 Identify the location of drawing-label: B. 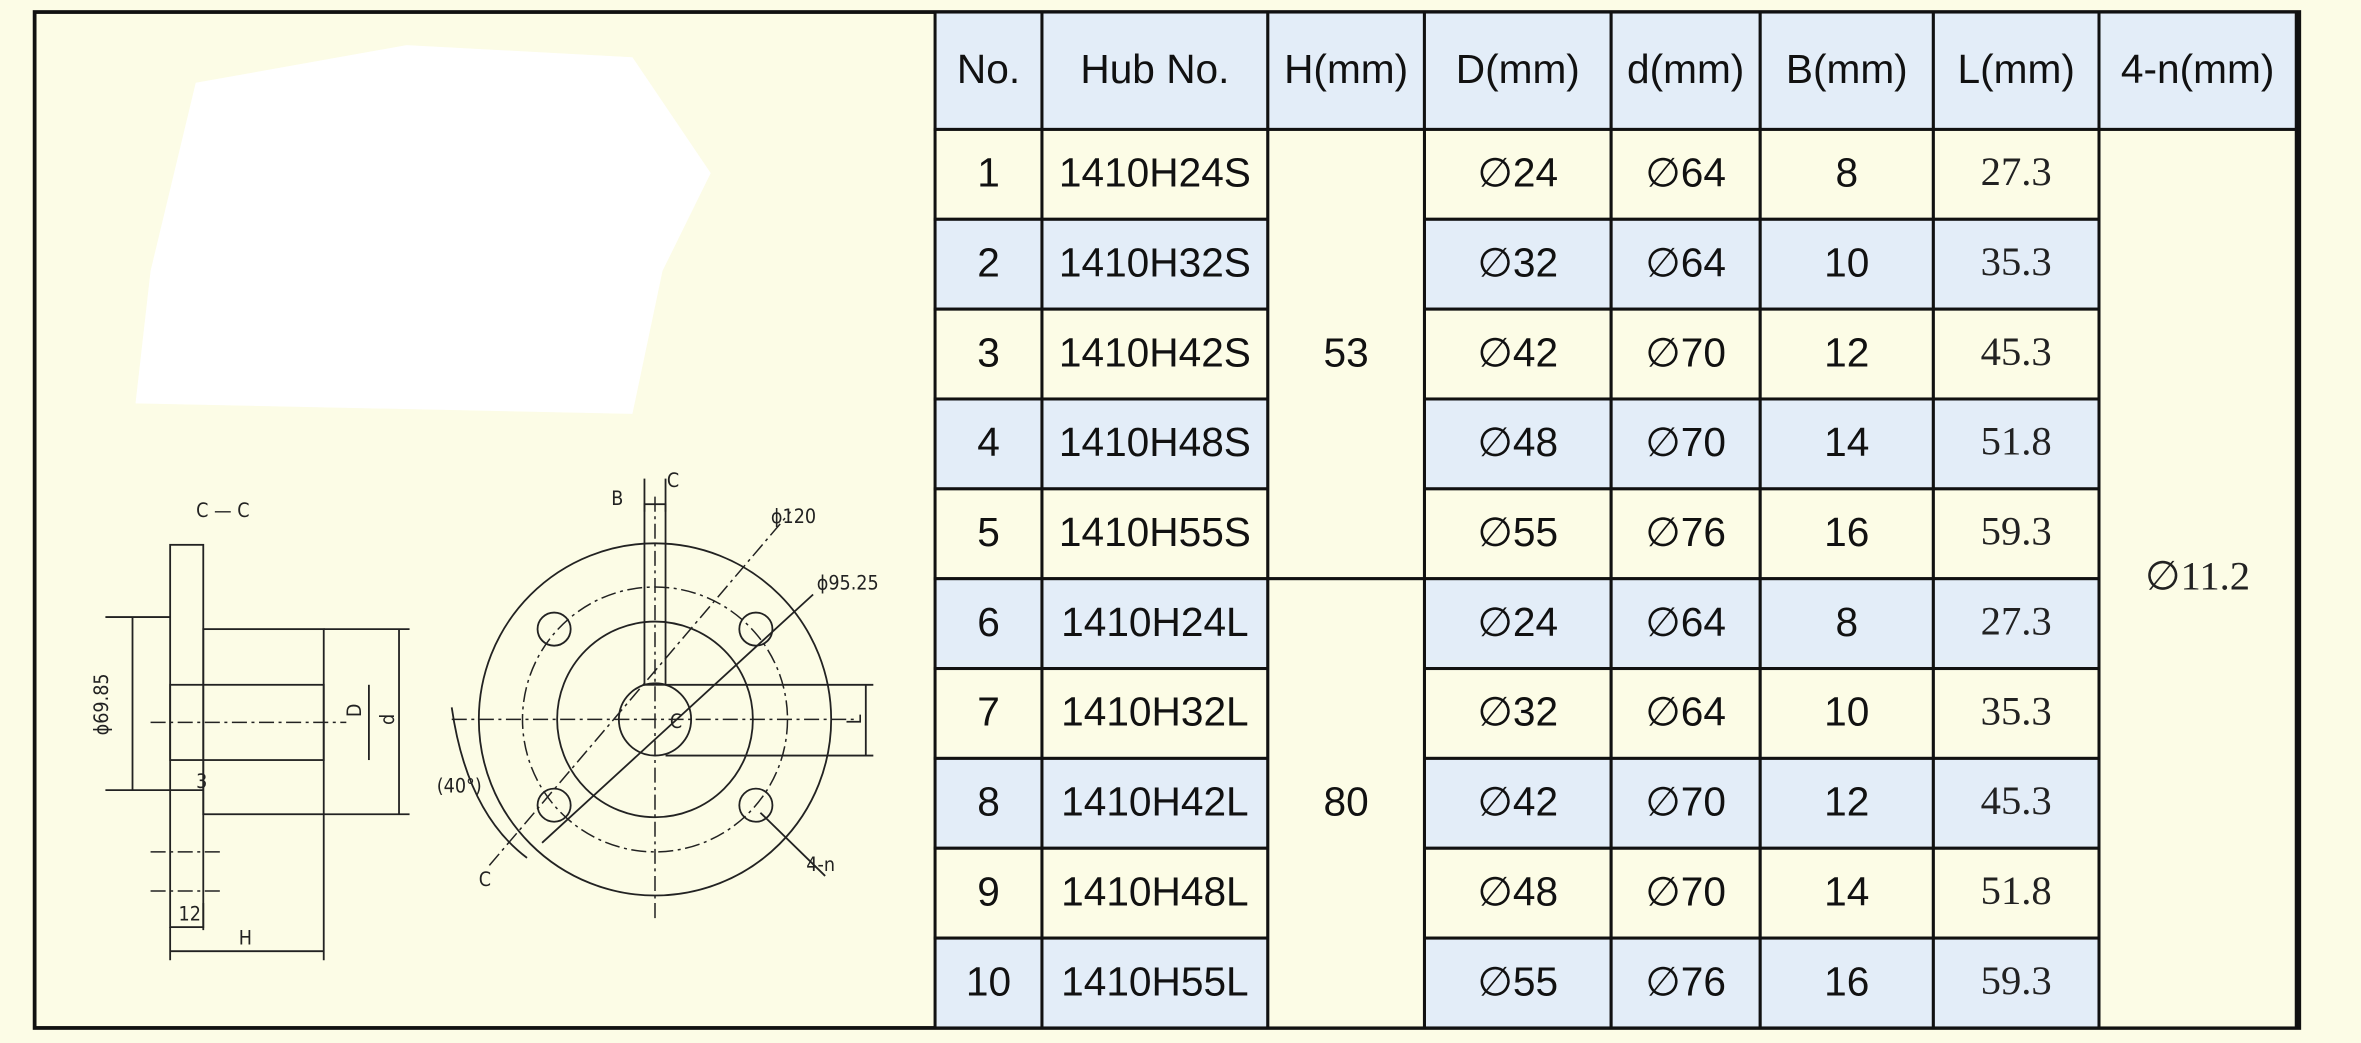
(617, 498).